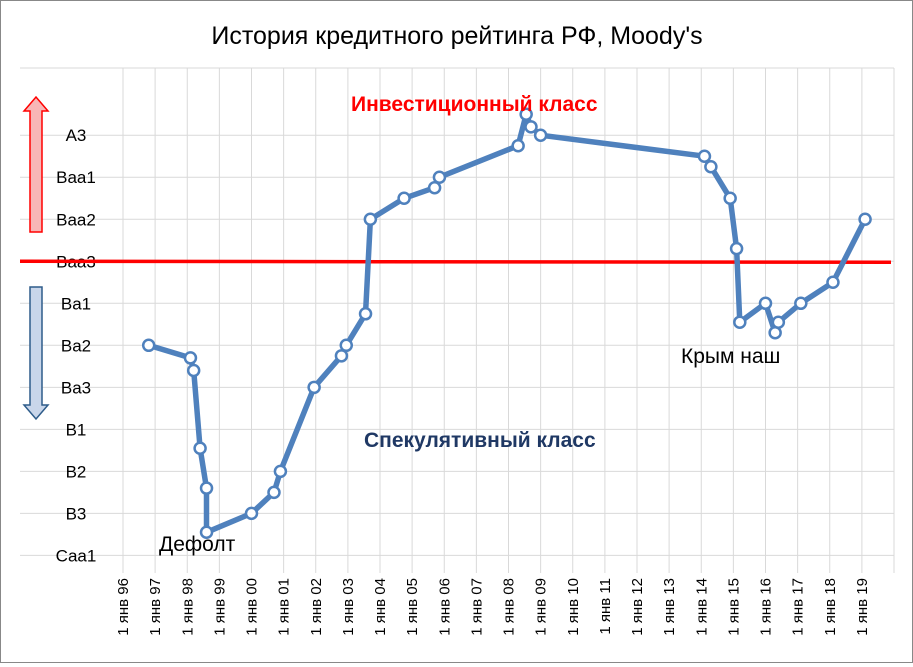  I want to click on class-arrows, so click(36, 258).